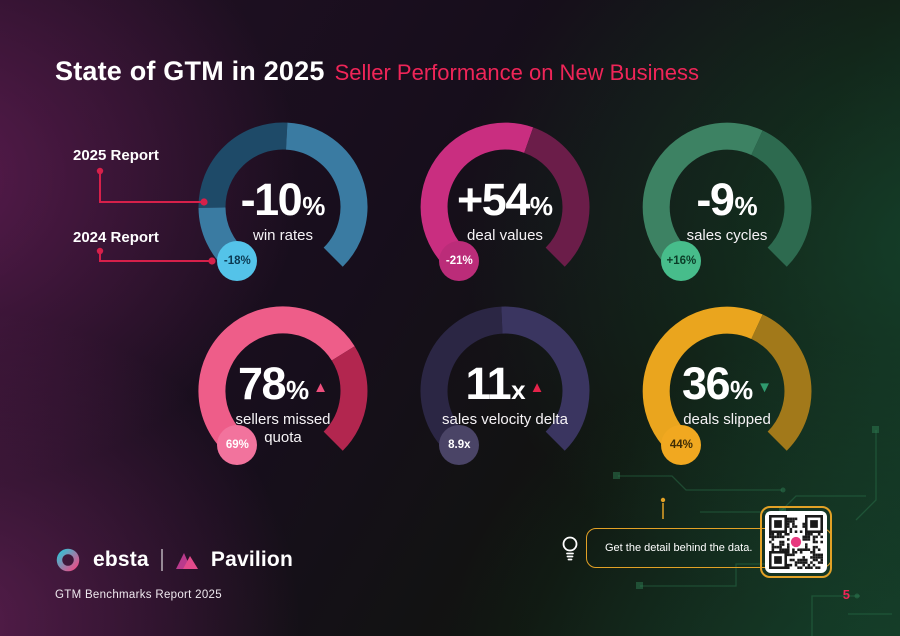 The width and height of the screenshot is (900, 636). What do you see at coordinates (516, 72) in the screenshot?
I see `title-subtitle: Seller Performance on New Business` at bounding box center [516, 72].